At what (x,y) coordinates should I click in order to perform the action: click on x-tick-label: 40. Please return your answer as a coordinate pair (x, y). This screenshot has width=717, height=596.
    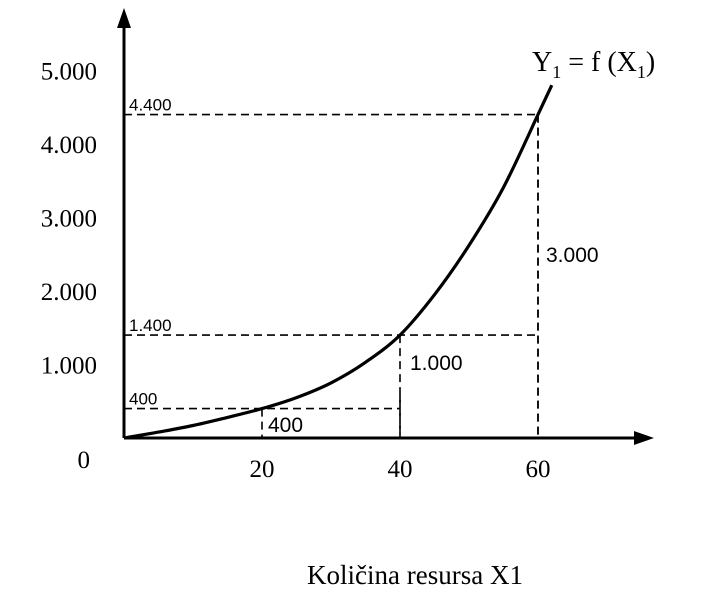
    Looking at the image, I should click on (400, 469).